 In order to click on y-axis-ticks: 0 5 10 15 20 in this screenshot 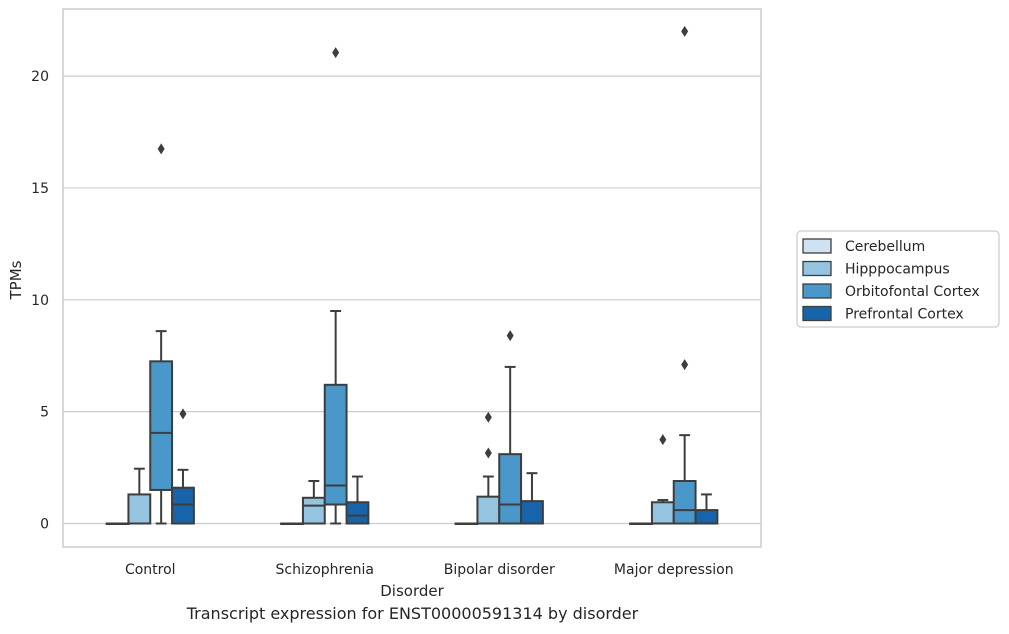, I will do `click(40, 300)`.